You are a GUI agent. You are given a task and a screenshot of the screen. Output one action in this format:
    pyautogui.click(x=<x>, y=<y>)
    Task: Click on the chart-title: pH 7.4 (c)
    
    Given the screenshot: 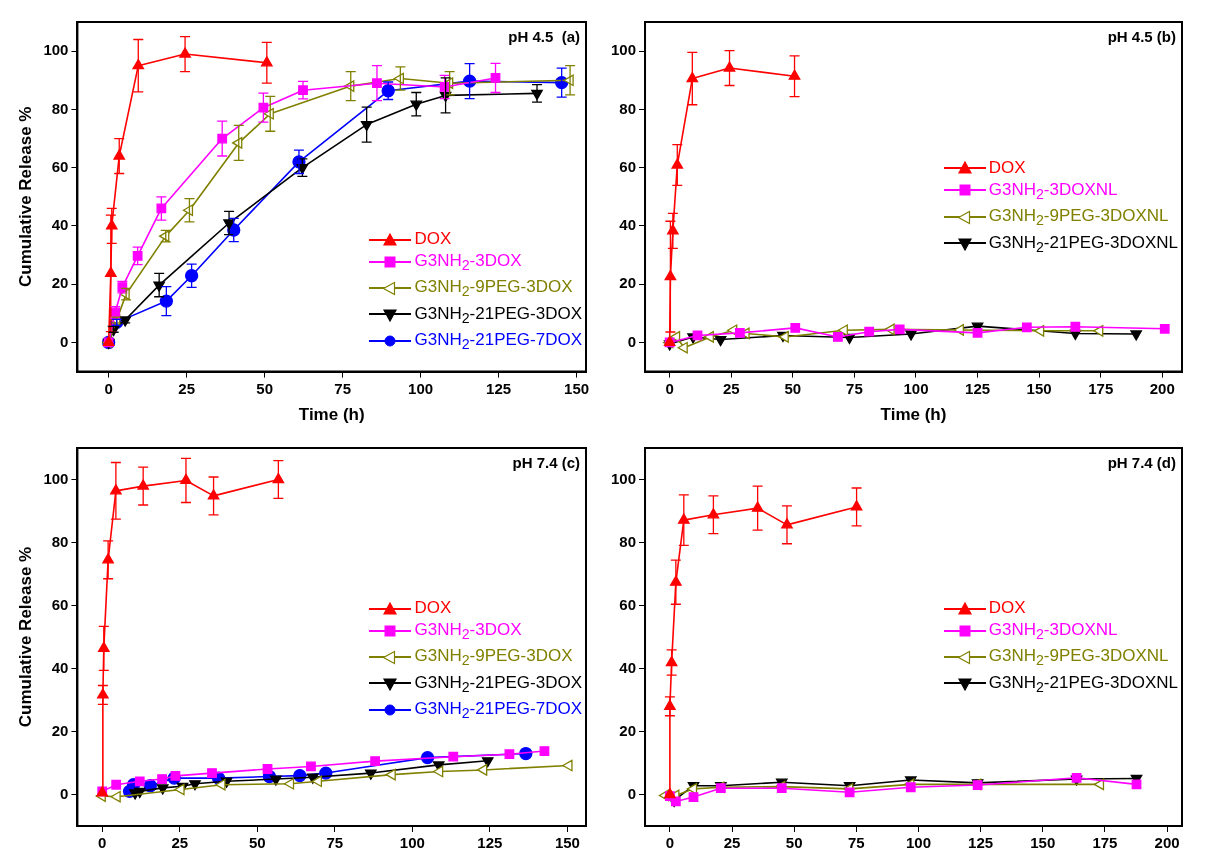 What is the action you would take?
    pyautogui.click(x=546, y=462)
    